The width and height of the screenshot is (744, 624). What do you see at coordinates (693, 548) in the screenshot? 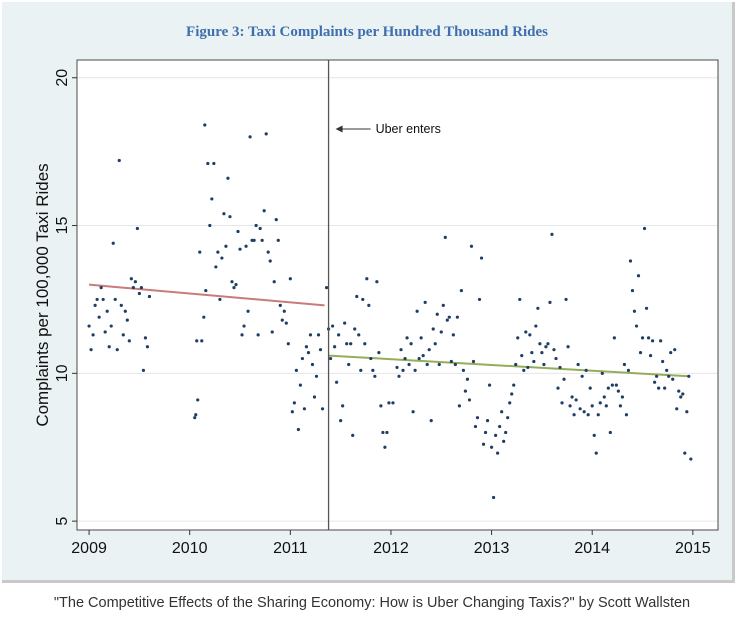
I see `x-tick-label: 2015` at bounding box center [693, 548].